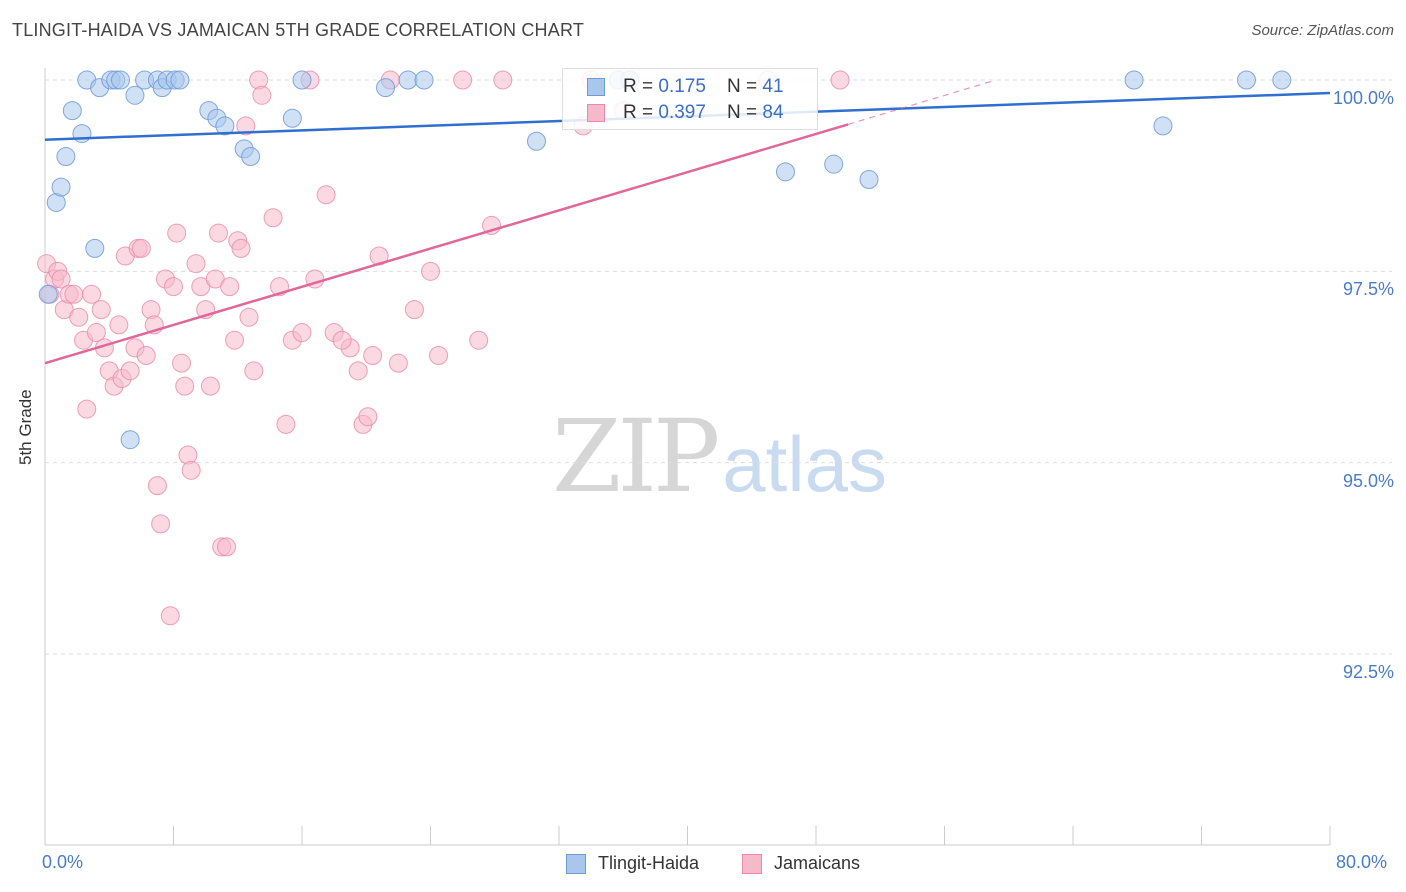 The image size is (1406, 892). I want to click on x-tick-label-min: 0.0%, so click(63, 862).